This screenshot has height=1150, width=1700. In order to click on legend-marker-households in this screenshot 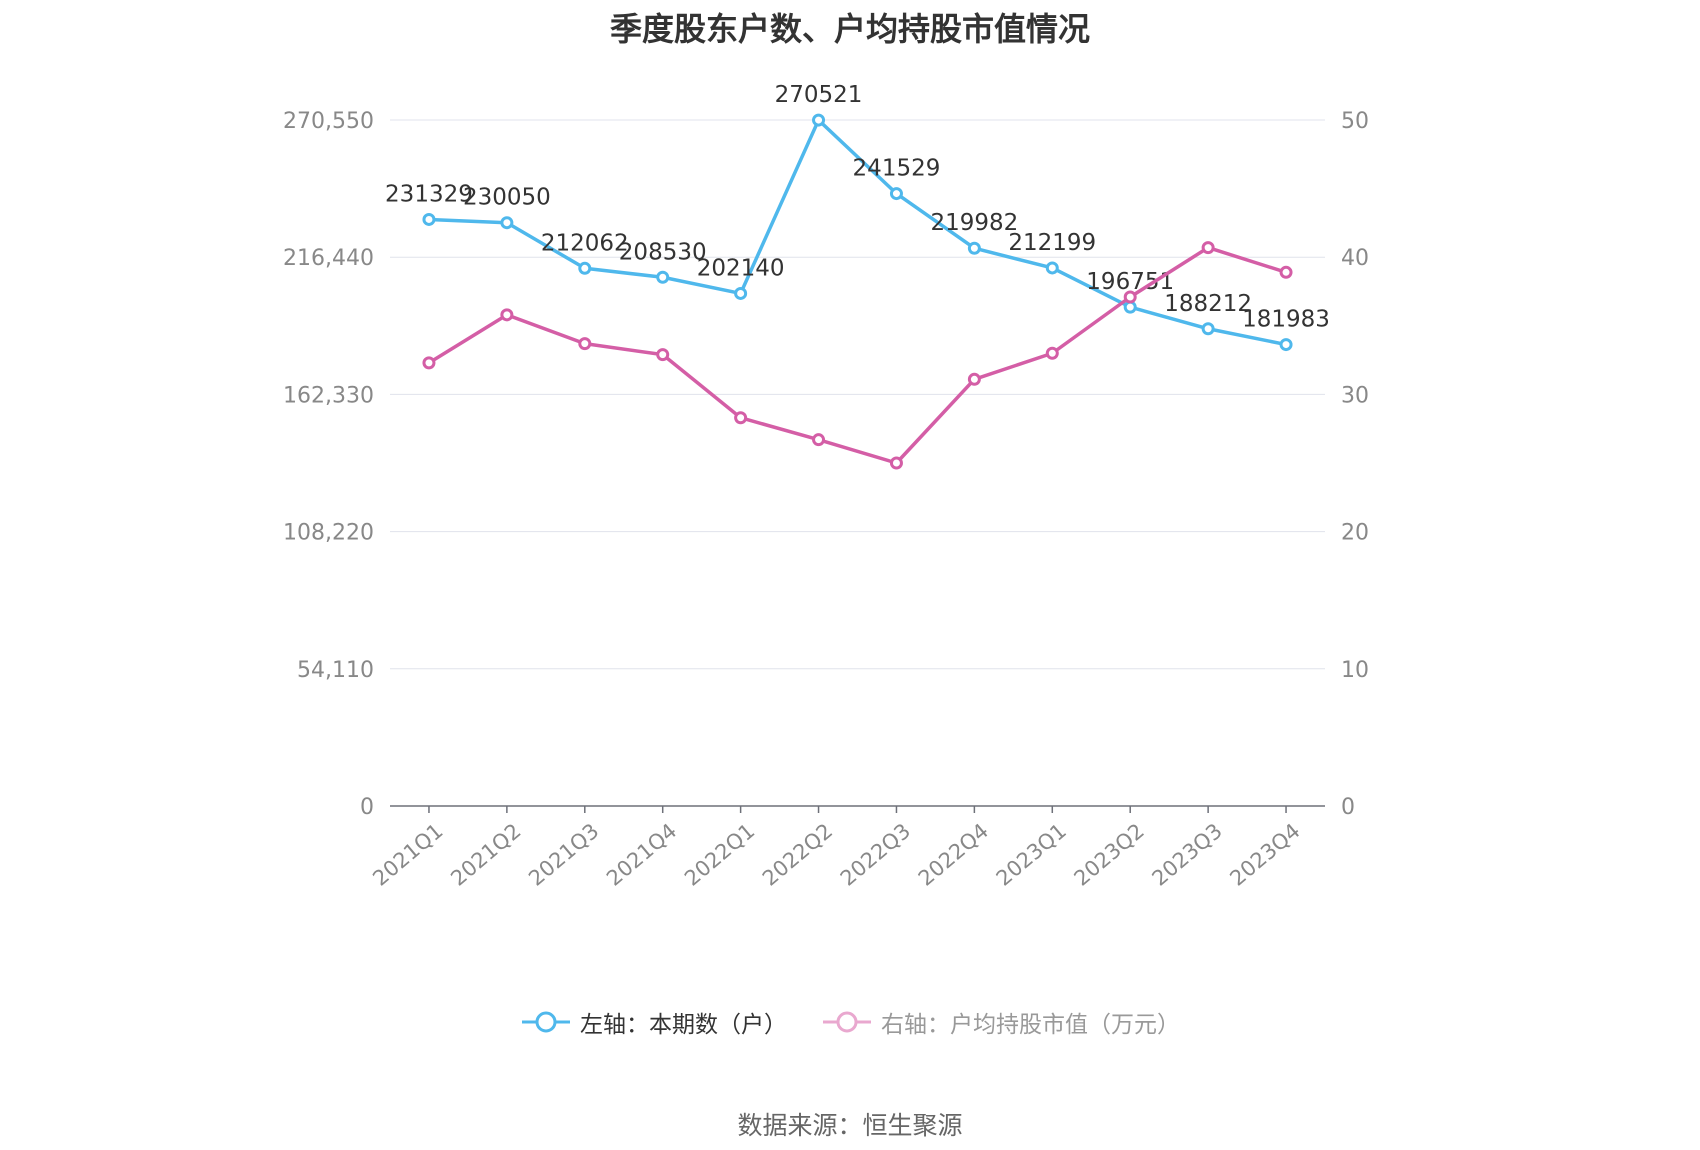, I will do `click(546, 1022)`.